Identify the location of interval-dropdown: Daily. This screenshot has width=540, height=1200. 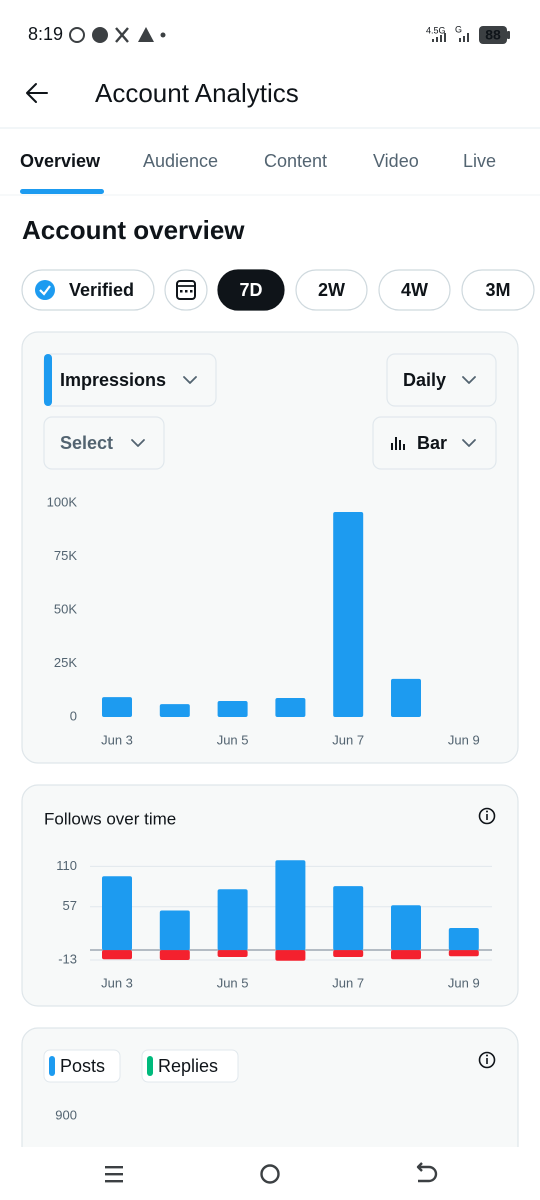
(441, 380).